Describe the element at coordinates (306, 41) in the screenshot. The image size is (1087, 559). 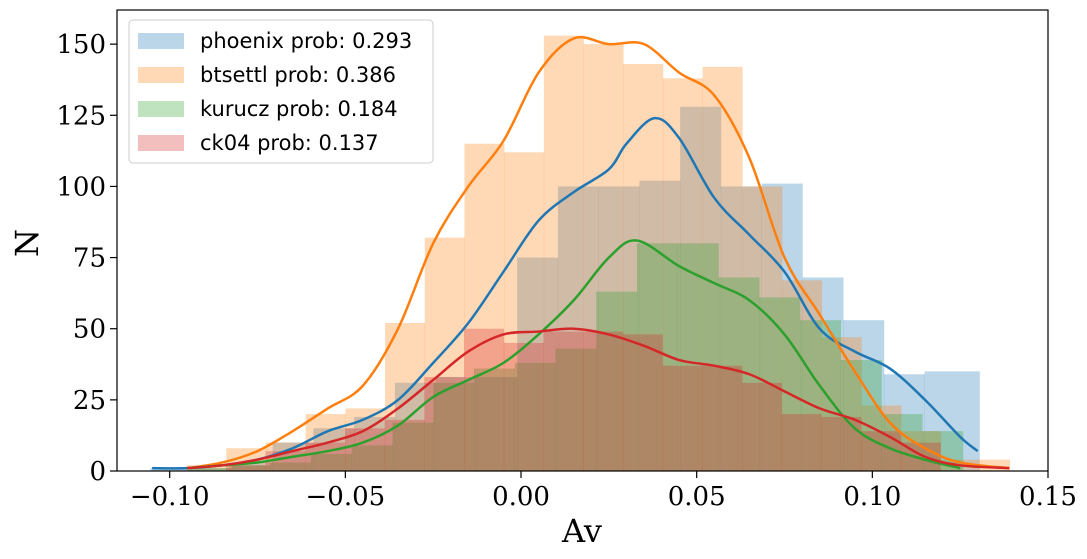
I see `legend-label: phoenix prob: 0.293` at that location.